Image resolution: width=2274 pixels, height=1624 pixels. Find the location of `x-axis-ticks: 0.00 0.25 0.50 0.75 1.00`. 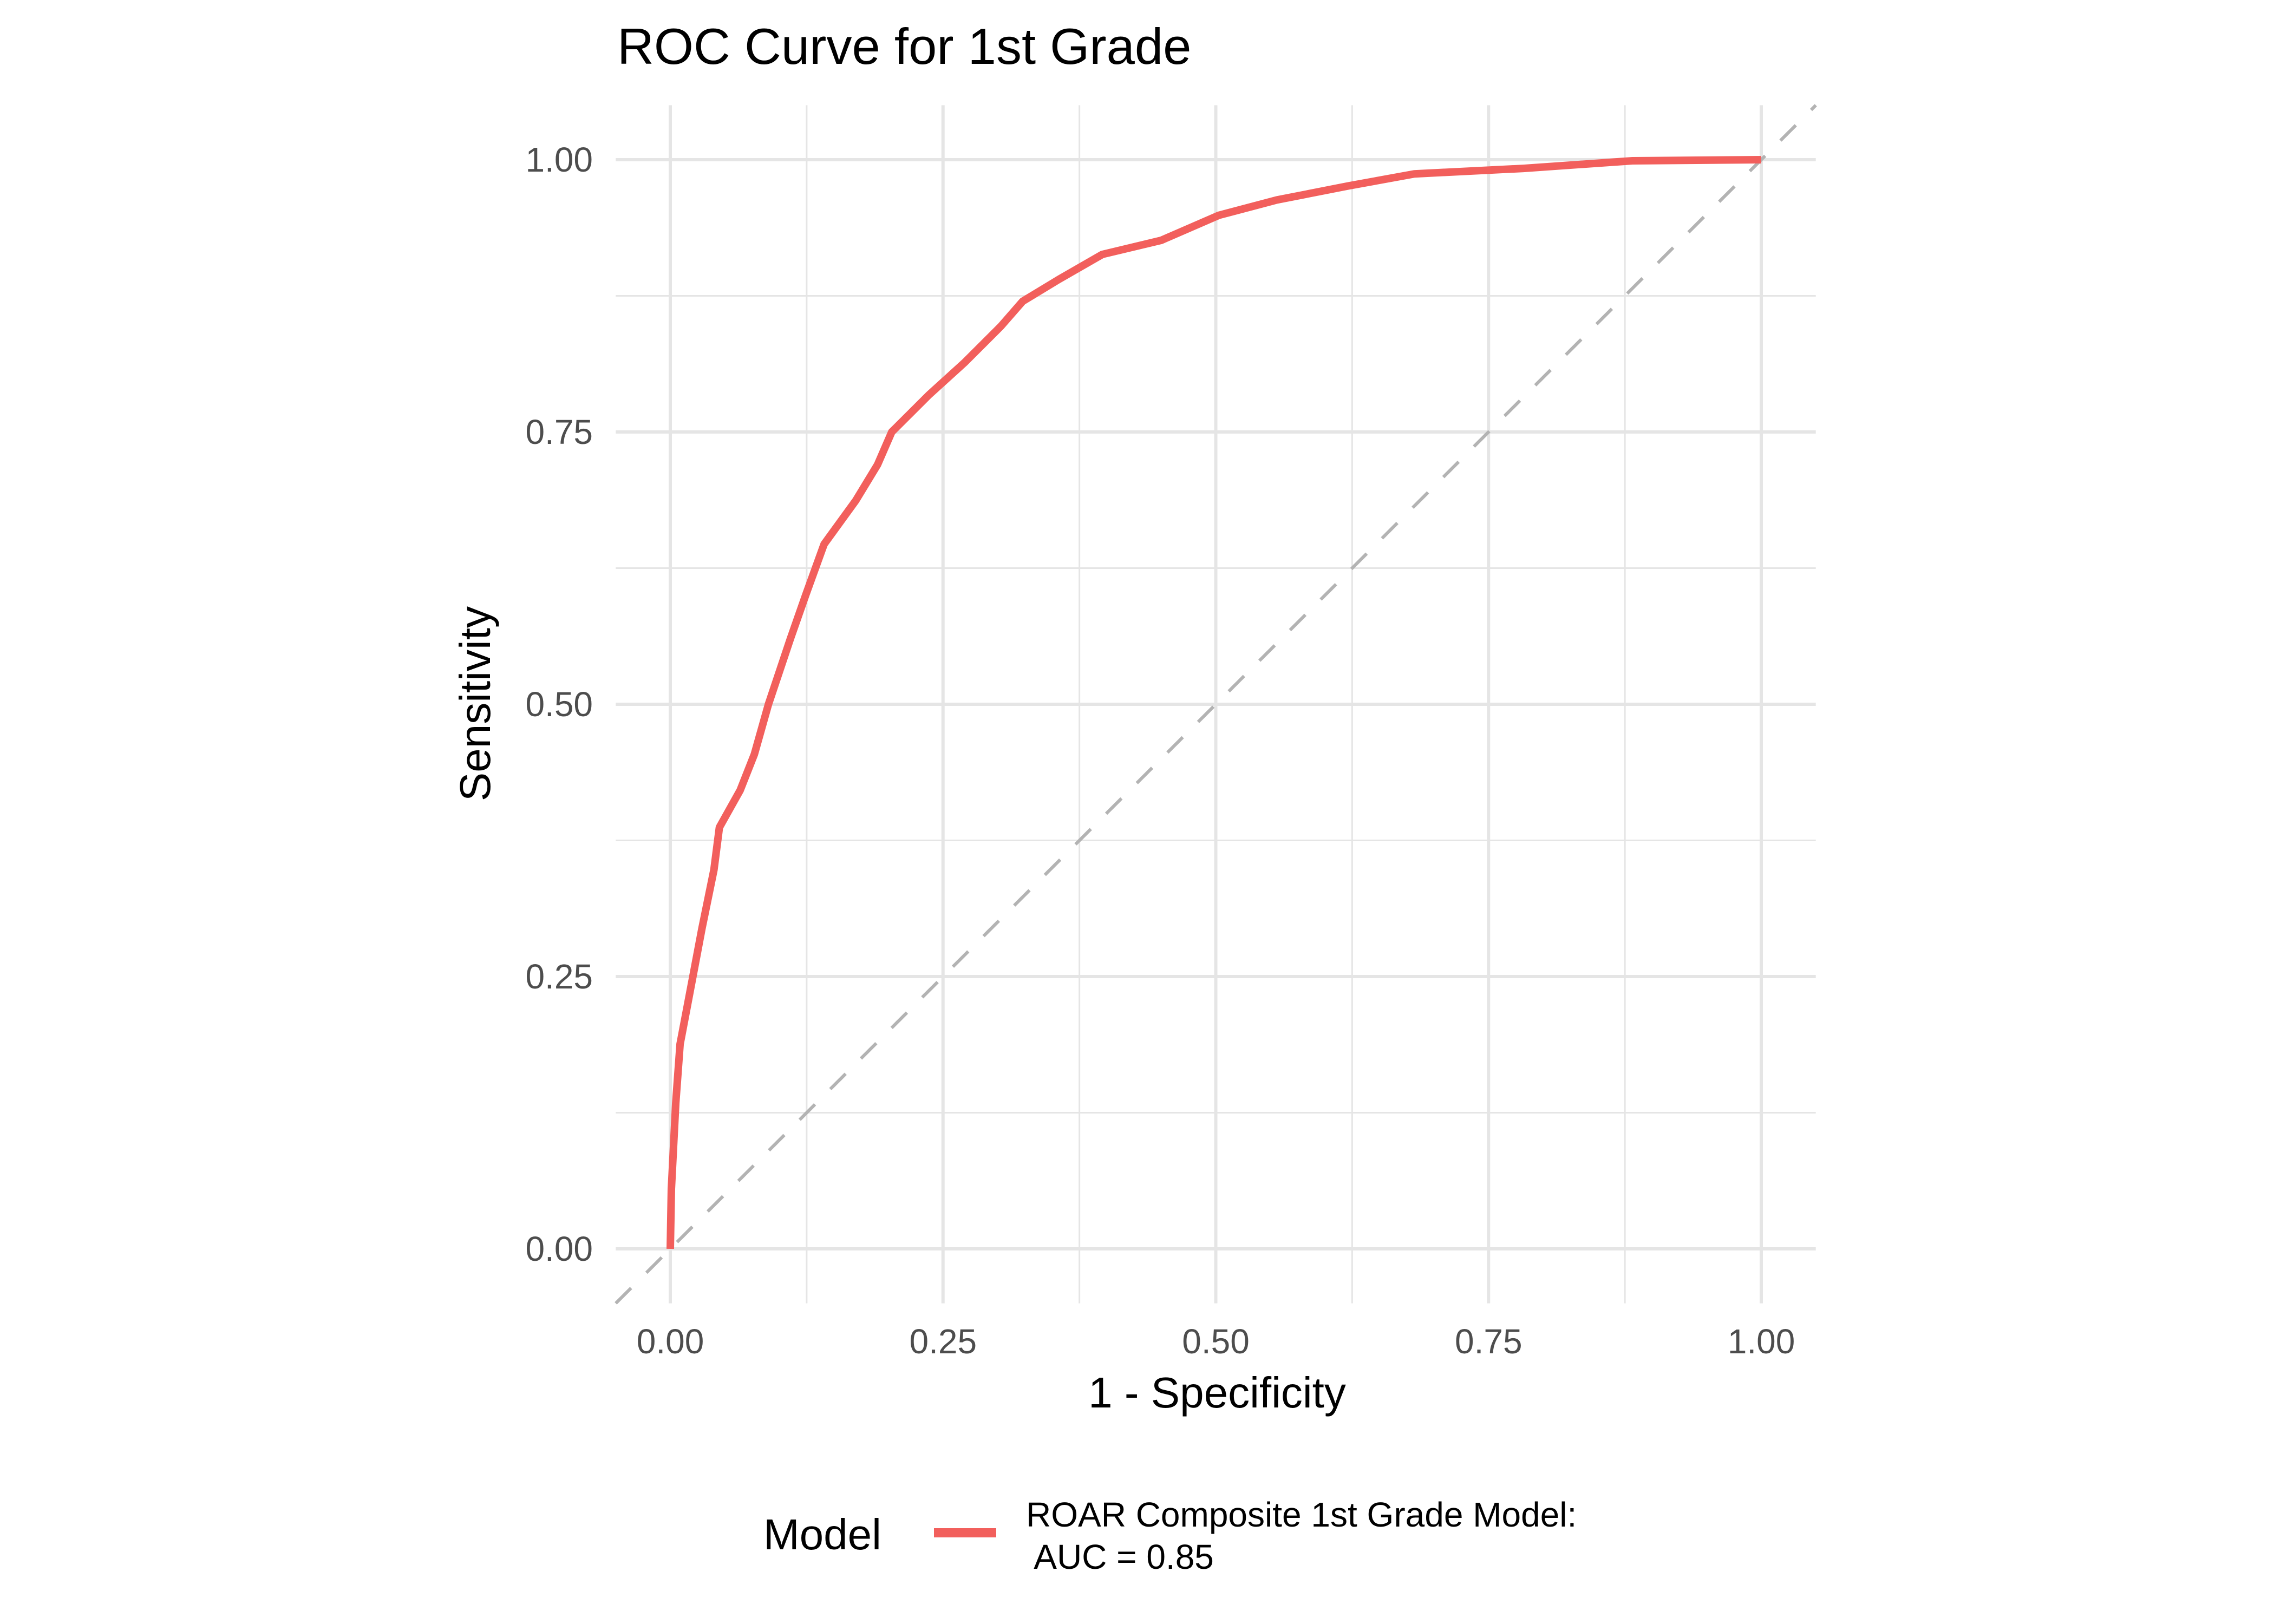

x-axis-ticks: 0.00 0.25 0.50 0.75 1.00 is located at coordinates (1216, 1341).